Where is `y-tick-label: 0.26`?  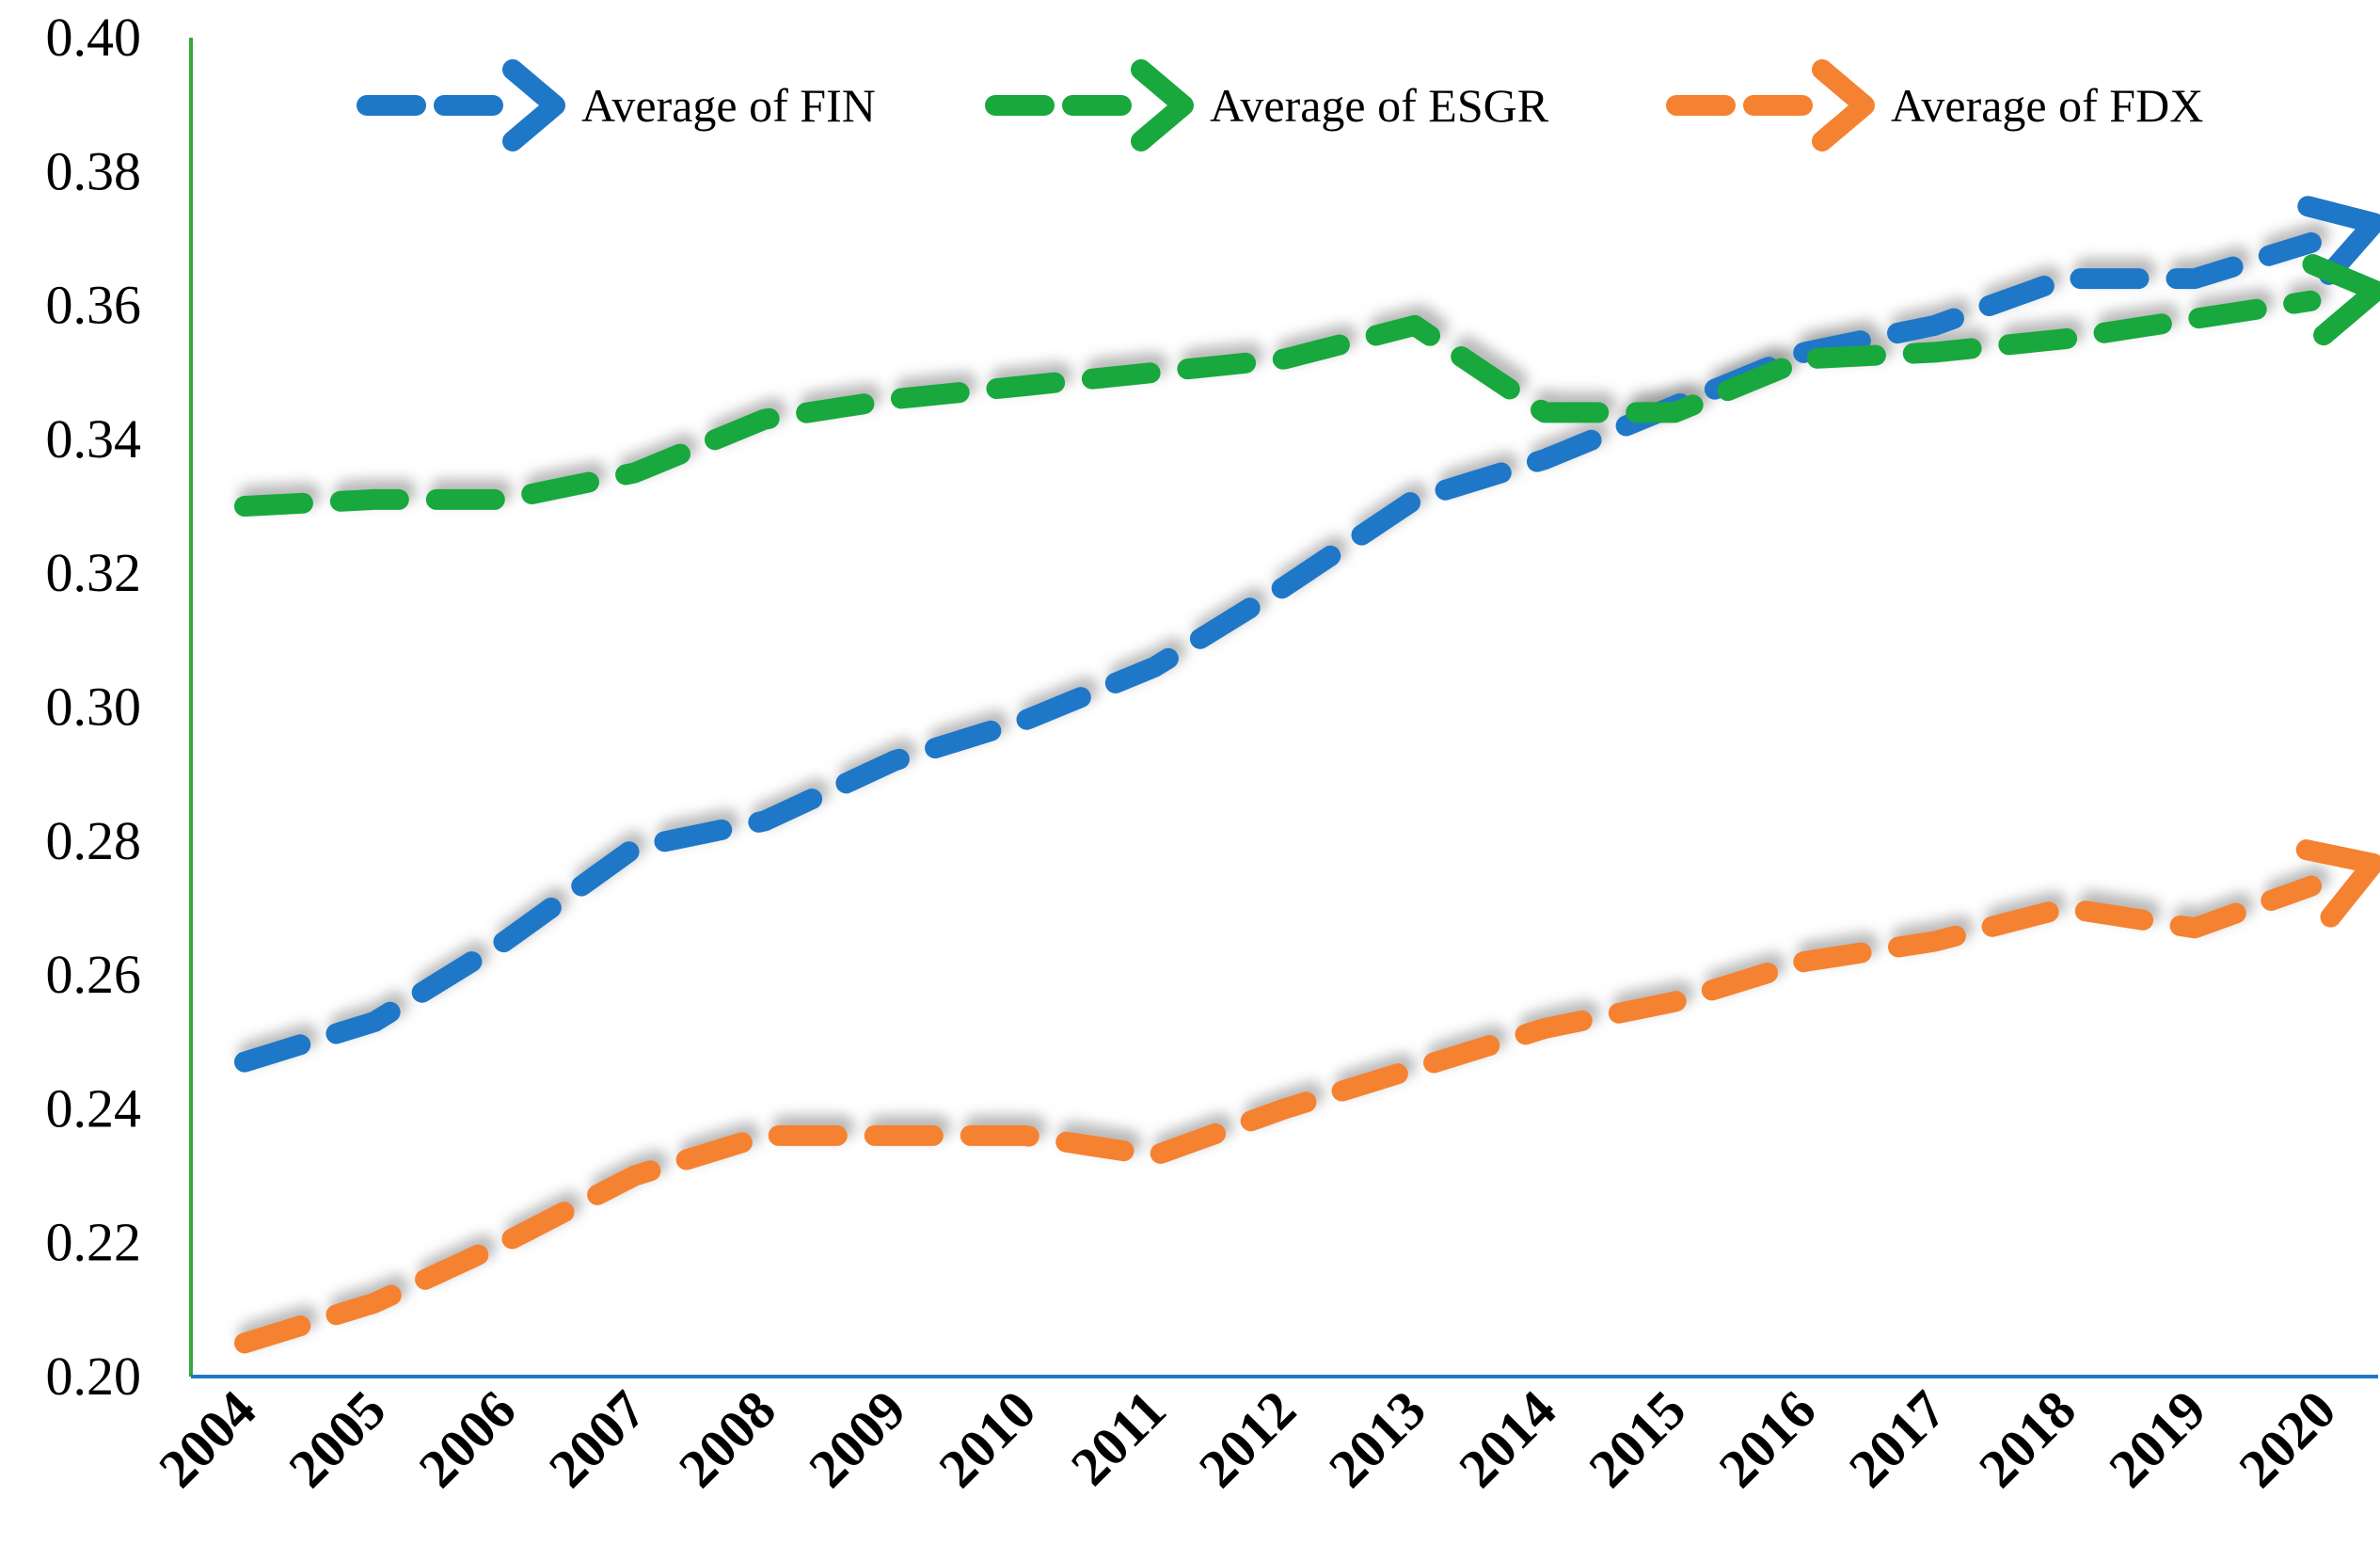
y-tick-label: 0.26 is located at coordinates (94, 975).